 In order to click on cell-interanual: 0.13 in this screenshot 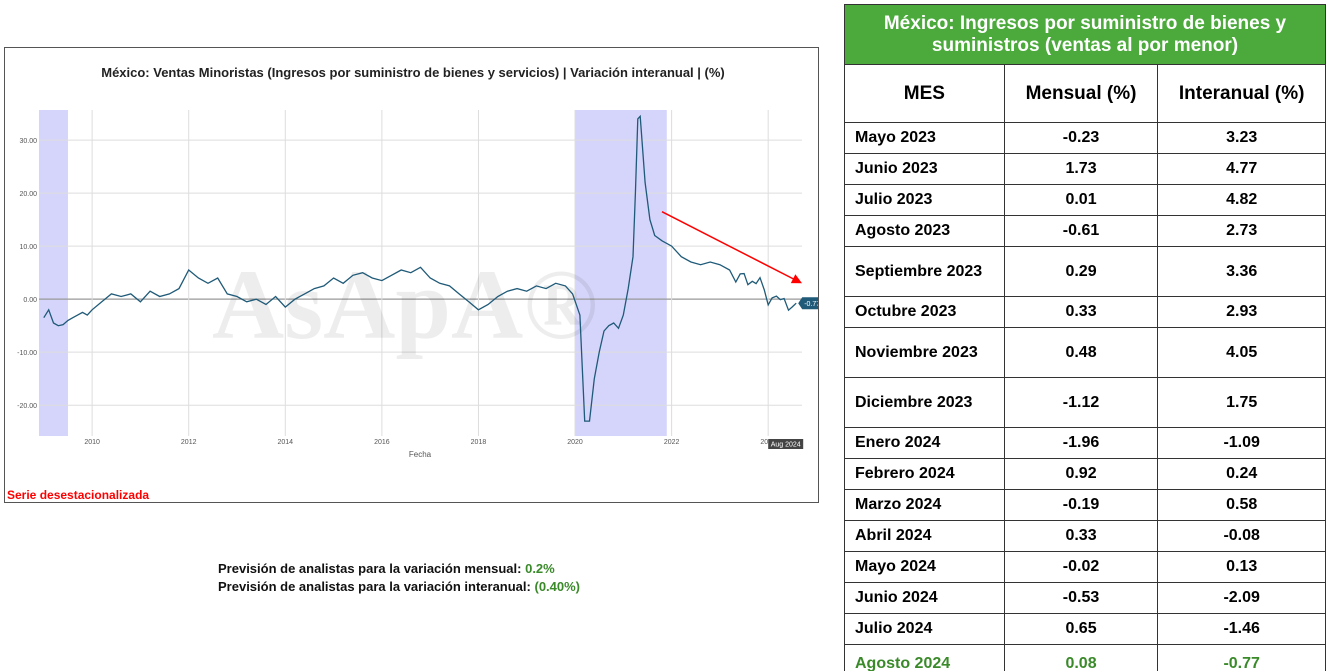, I will do `click(1241, 567)`.